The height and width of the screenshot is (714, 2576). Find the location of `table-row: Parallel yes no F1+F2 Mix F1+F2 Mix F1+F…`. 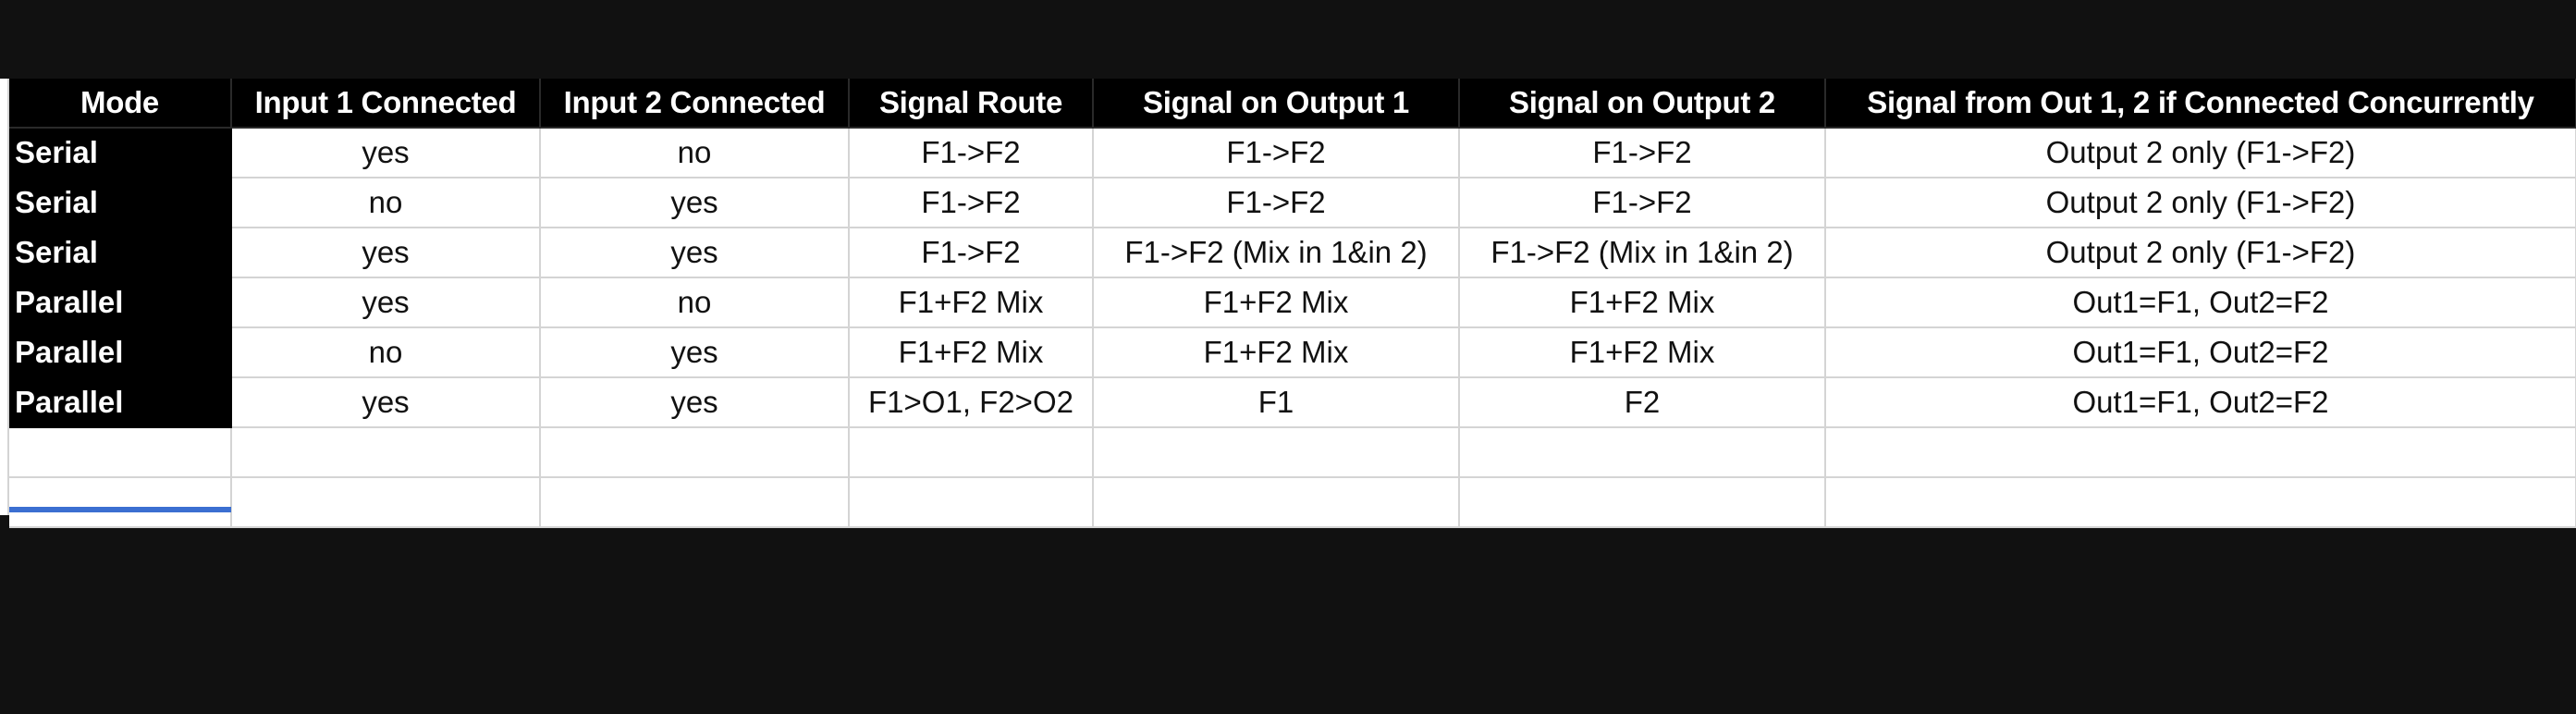

table-row: Parallel yes no F1+F2 Mix F1+F2 Mix F1+F… is located at coordinates (1292, 302).